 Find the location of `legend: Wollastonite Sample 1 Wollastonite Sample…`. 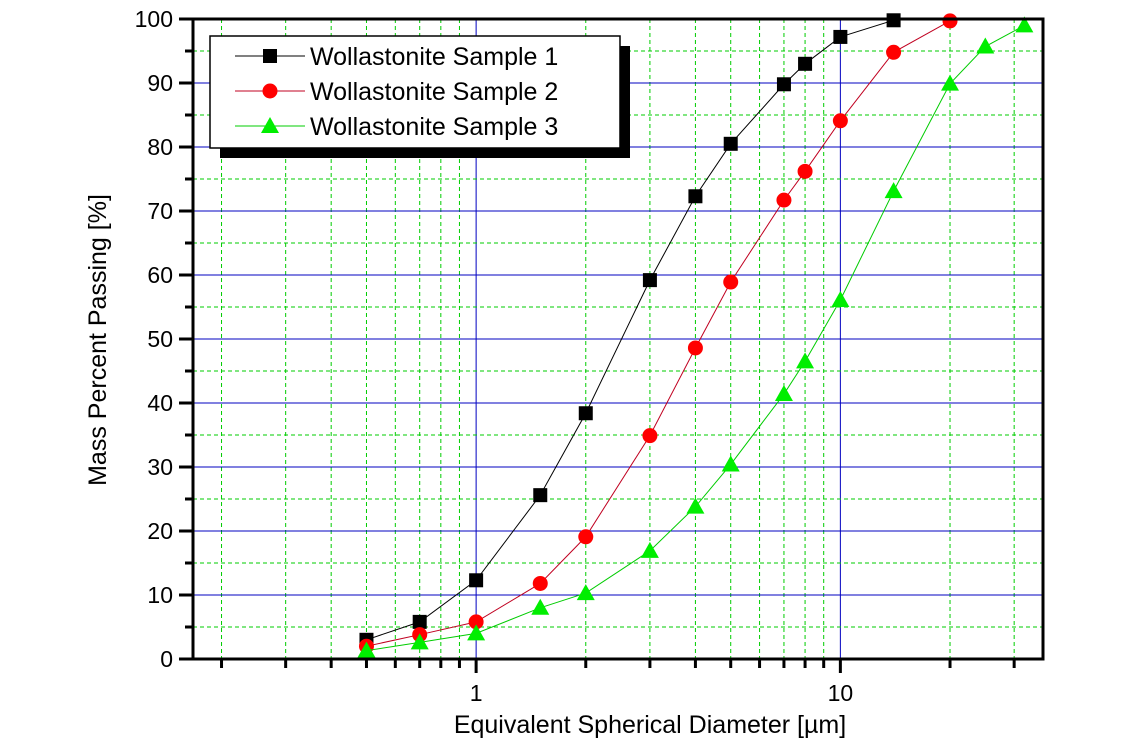

legend: Wollastonite Sample 1 Wollastonite Sample… is located at coordinates (419, 96).